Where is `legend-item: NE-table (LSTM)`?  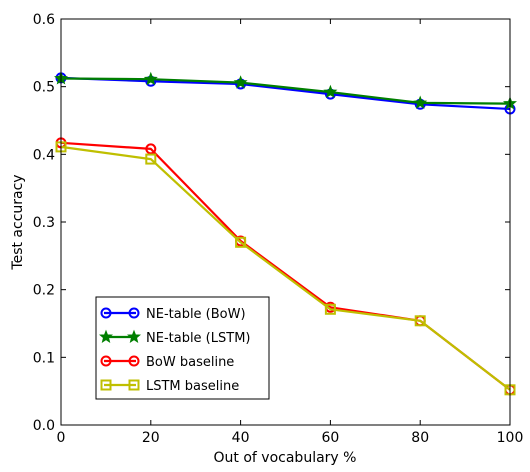 legend-item: NE-table (LSTM) is located at coordinates (174, 337).